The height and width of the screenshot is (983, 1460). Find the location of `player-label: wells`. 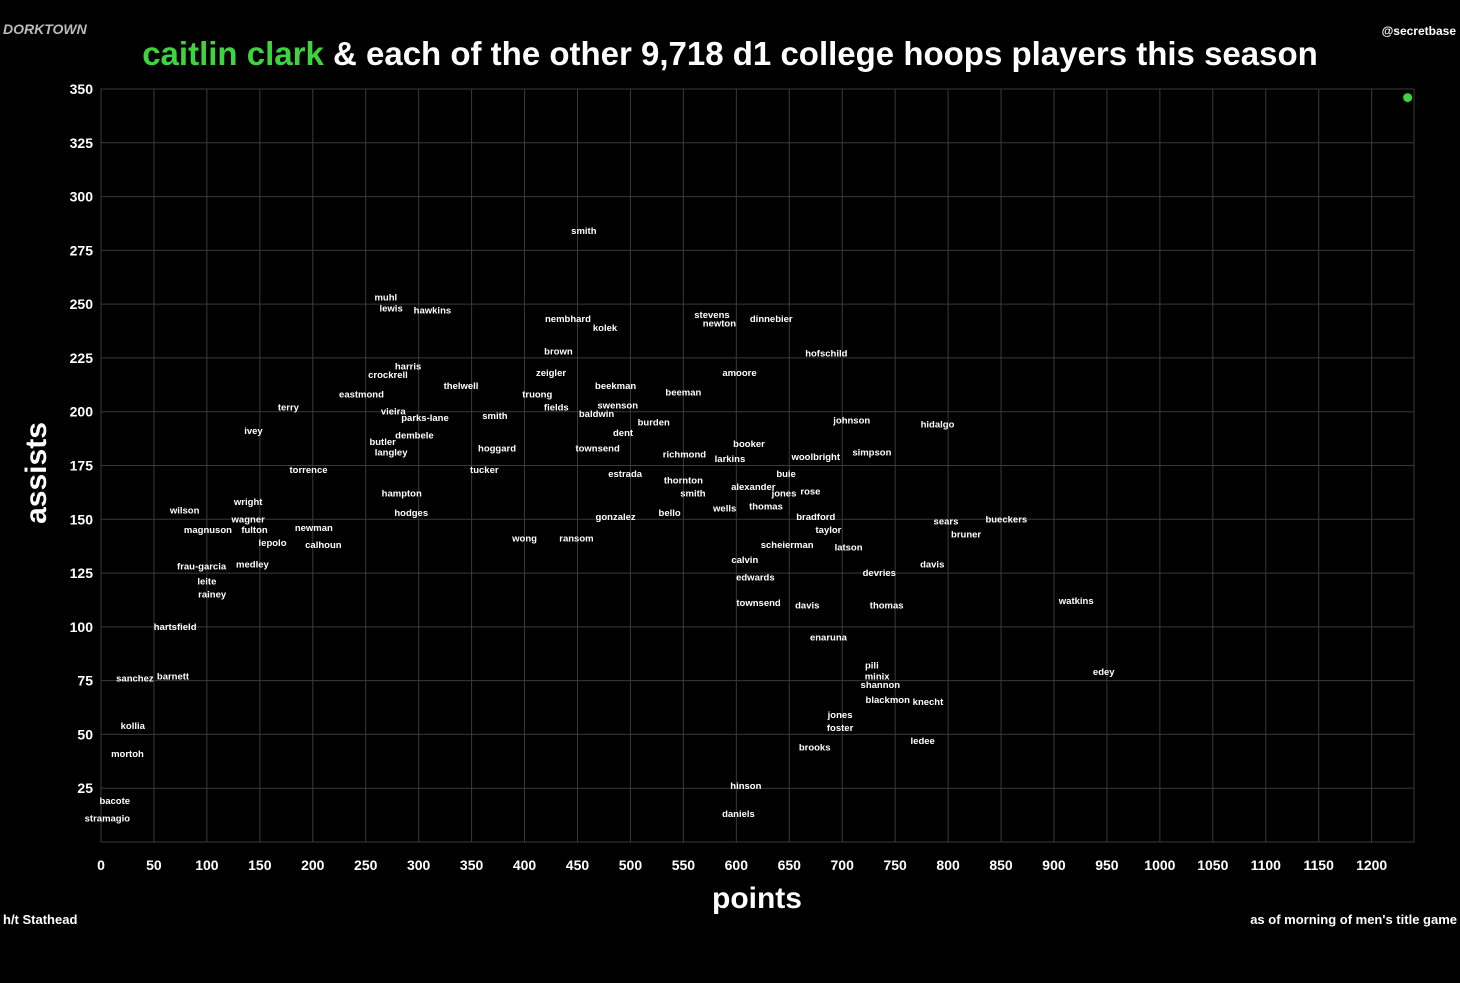

player-label: wells is located at coordinates (724, 509).